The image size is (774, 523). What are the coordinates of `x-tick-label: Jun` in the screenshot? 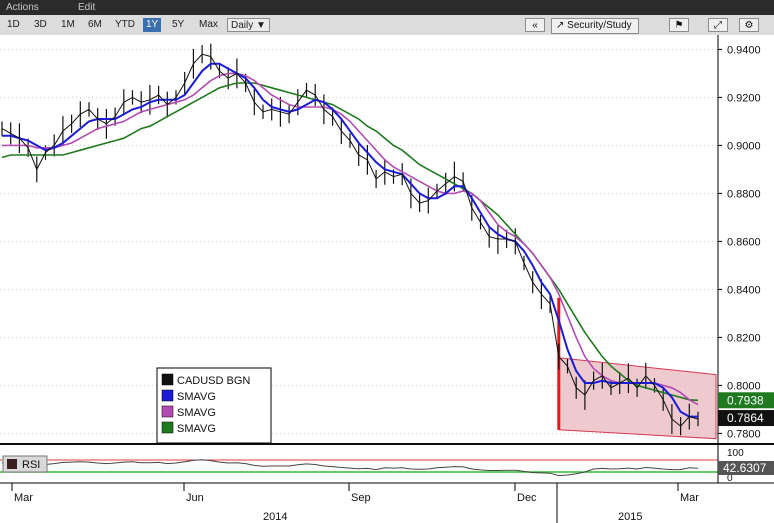 It's located at (195, 498).